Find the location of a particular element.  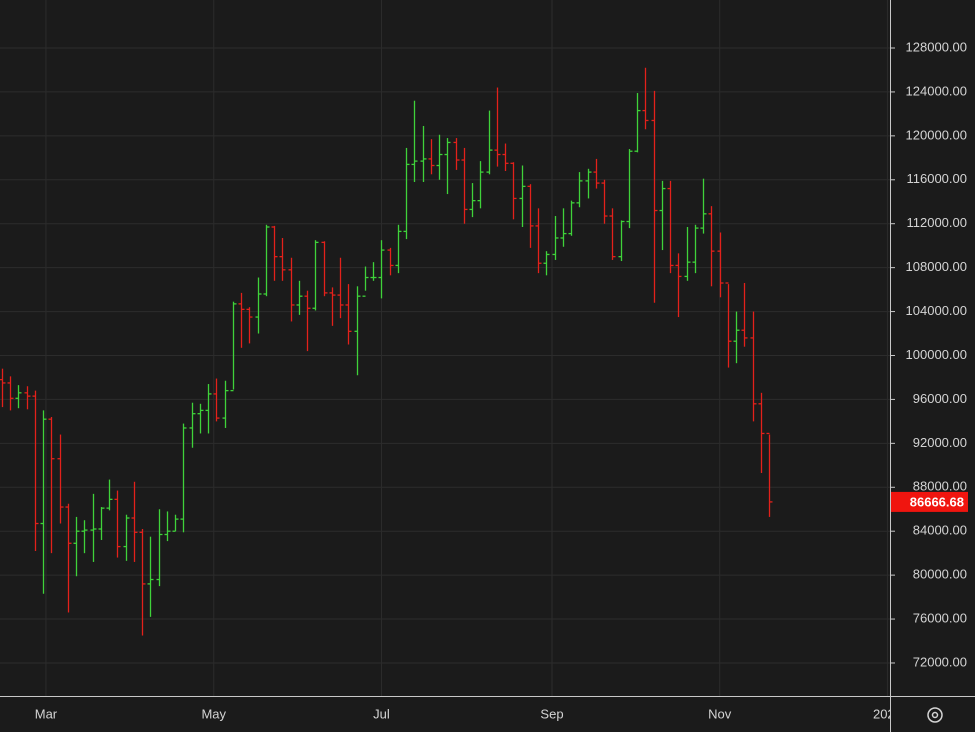

x-tick-label: Mar is located at coordinates (46, 713).